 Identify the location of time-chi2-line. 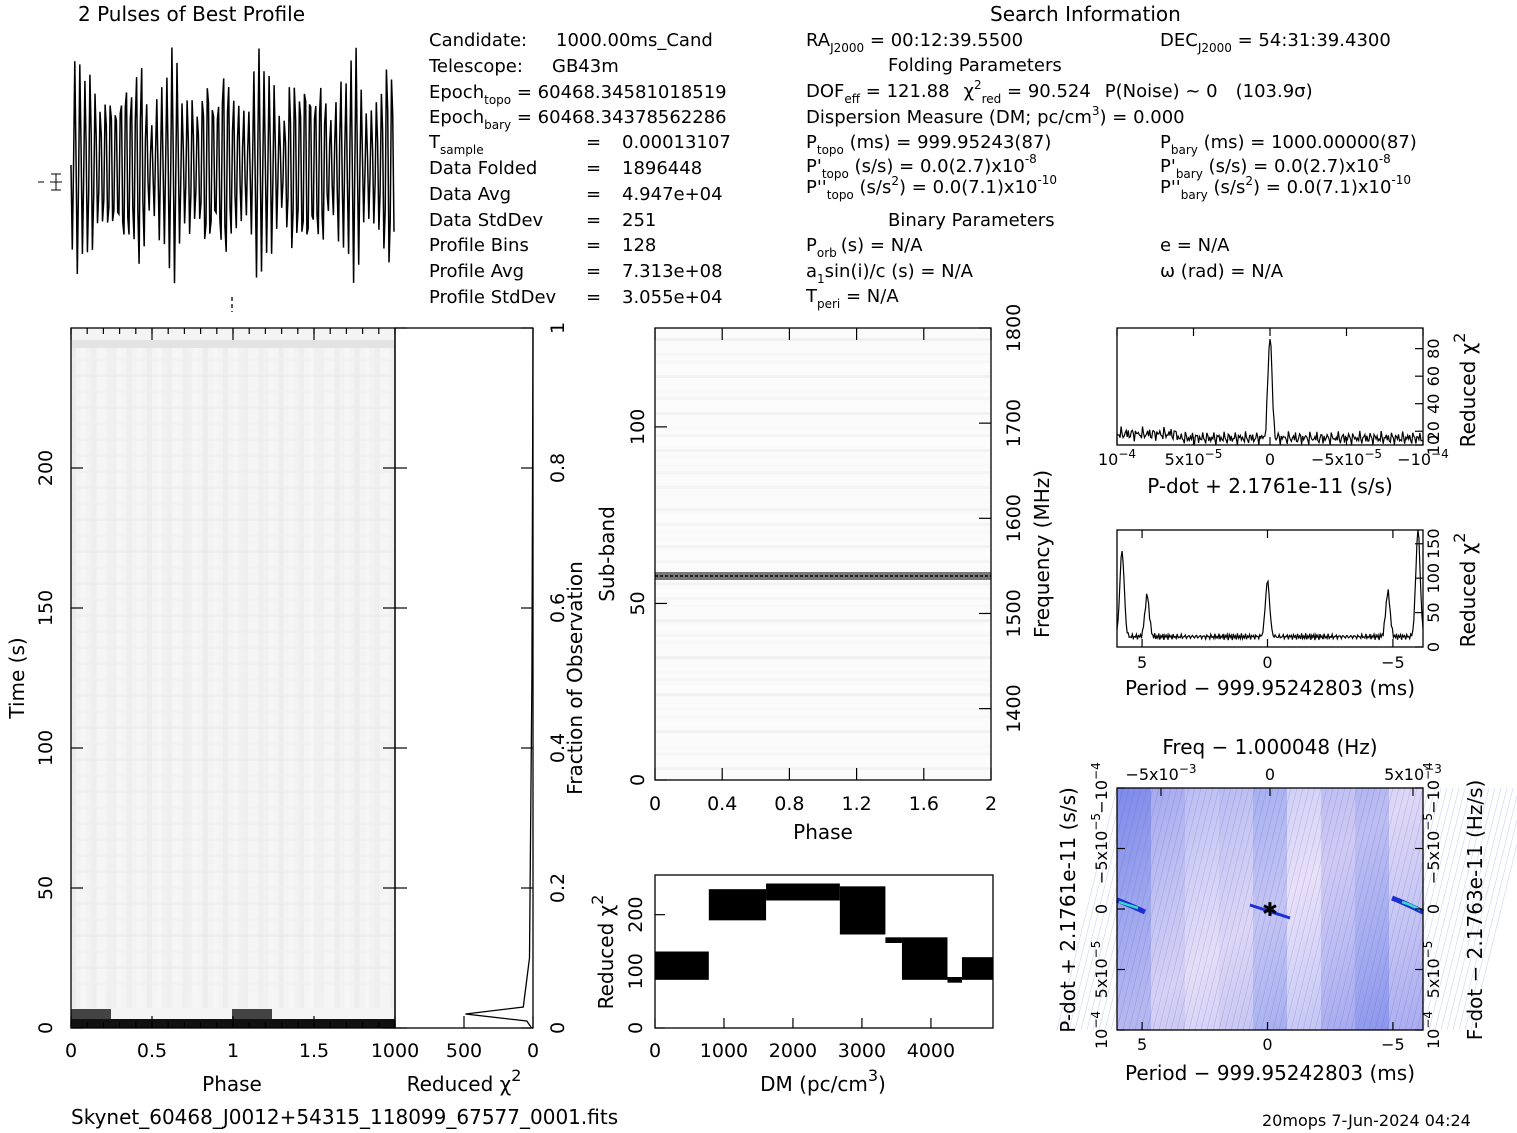
(499, 678).